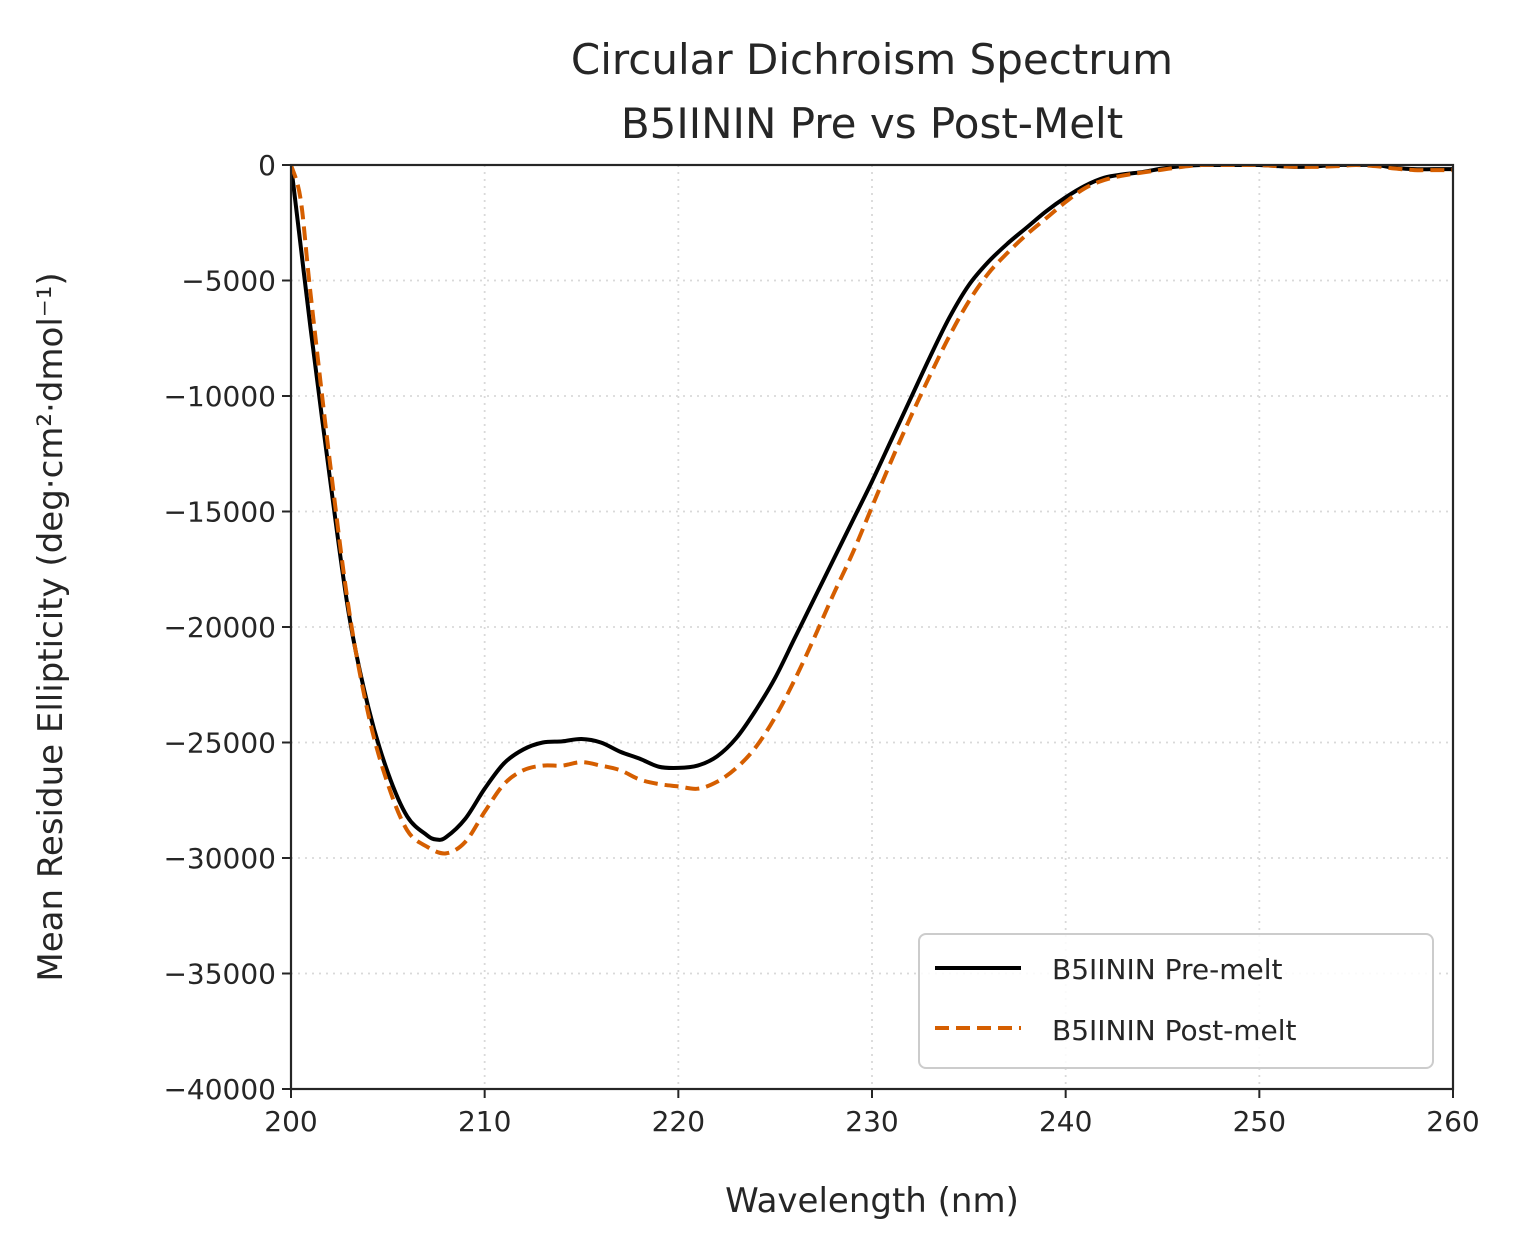  I want to click on x-tick-label: 230, so click(871, 1121).